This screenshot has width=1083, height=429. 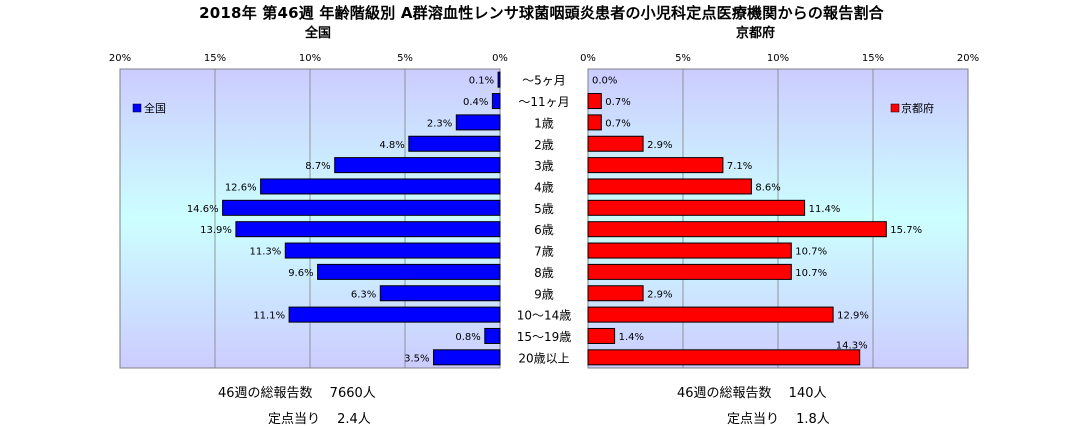 I want to click on right-data-label: 11.4%, so click(x=825, y=209).